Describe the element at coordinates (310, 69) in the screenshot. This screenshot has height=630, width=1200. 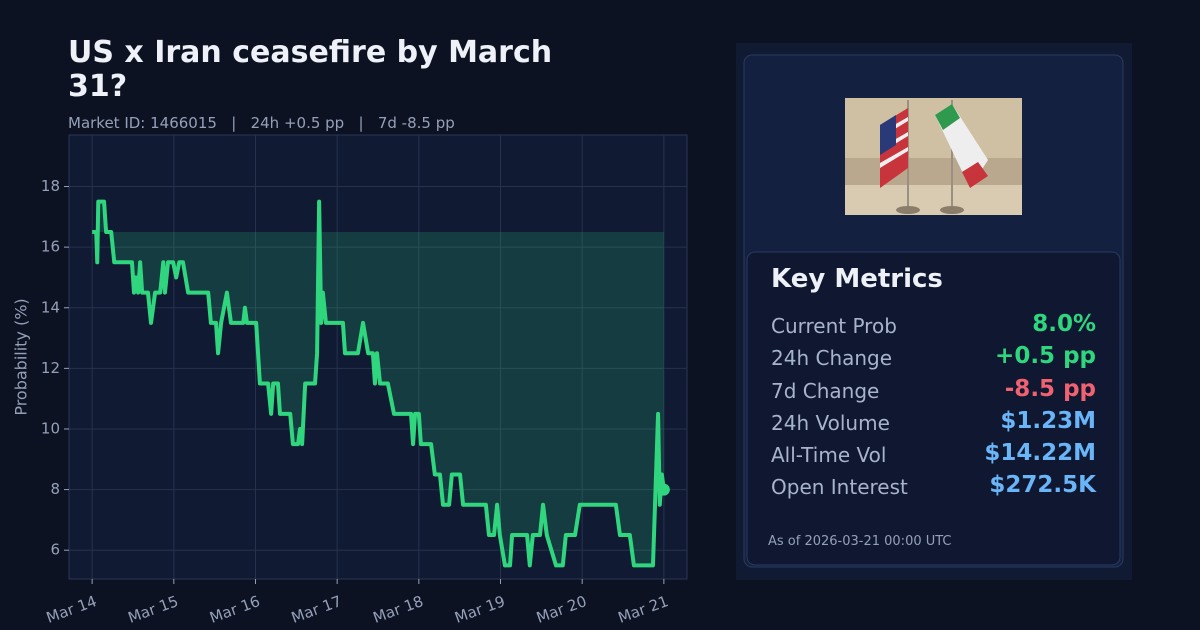
I see `chart-title: US x Iran ceasefire by March 31?` at that location.